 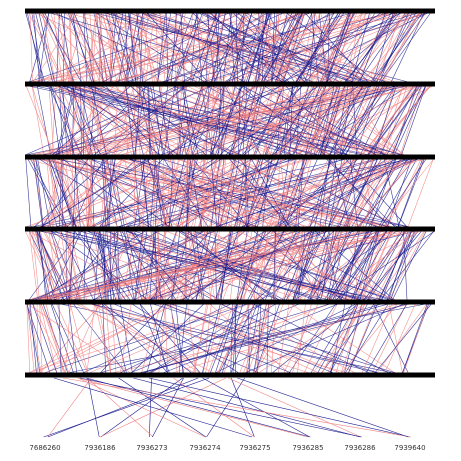 I want to click on gene-label: 7936273, so click(x=151, y=448).